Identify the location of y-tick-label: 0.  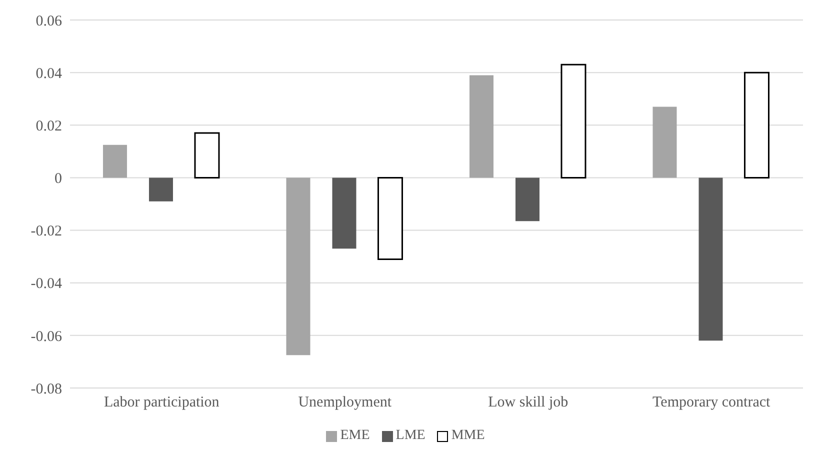
(58, 179).